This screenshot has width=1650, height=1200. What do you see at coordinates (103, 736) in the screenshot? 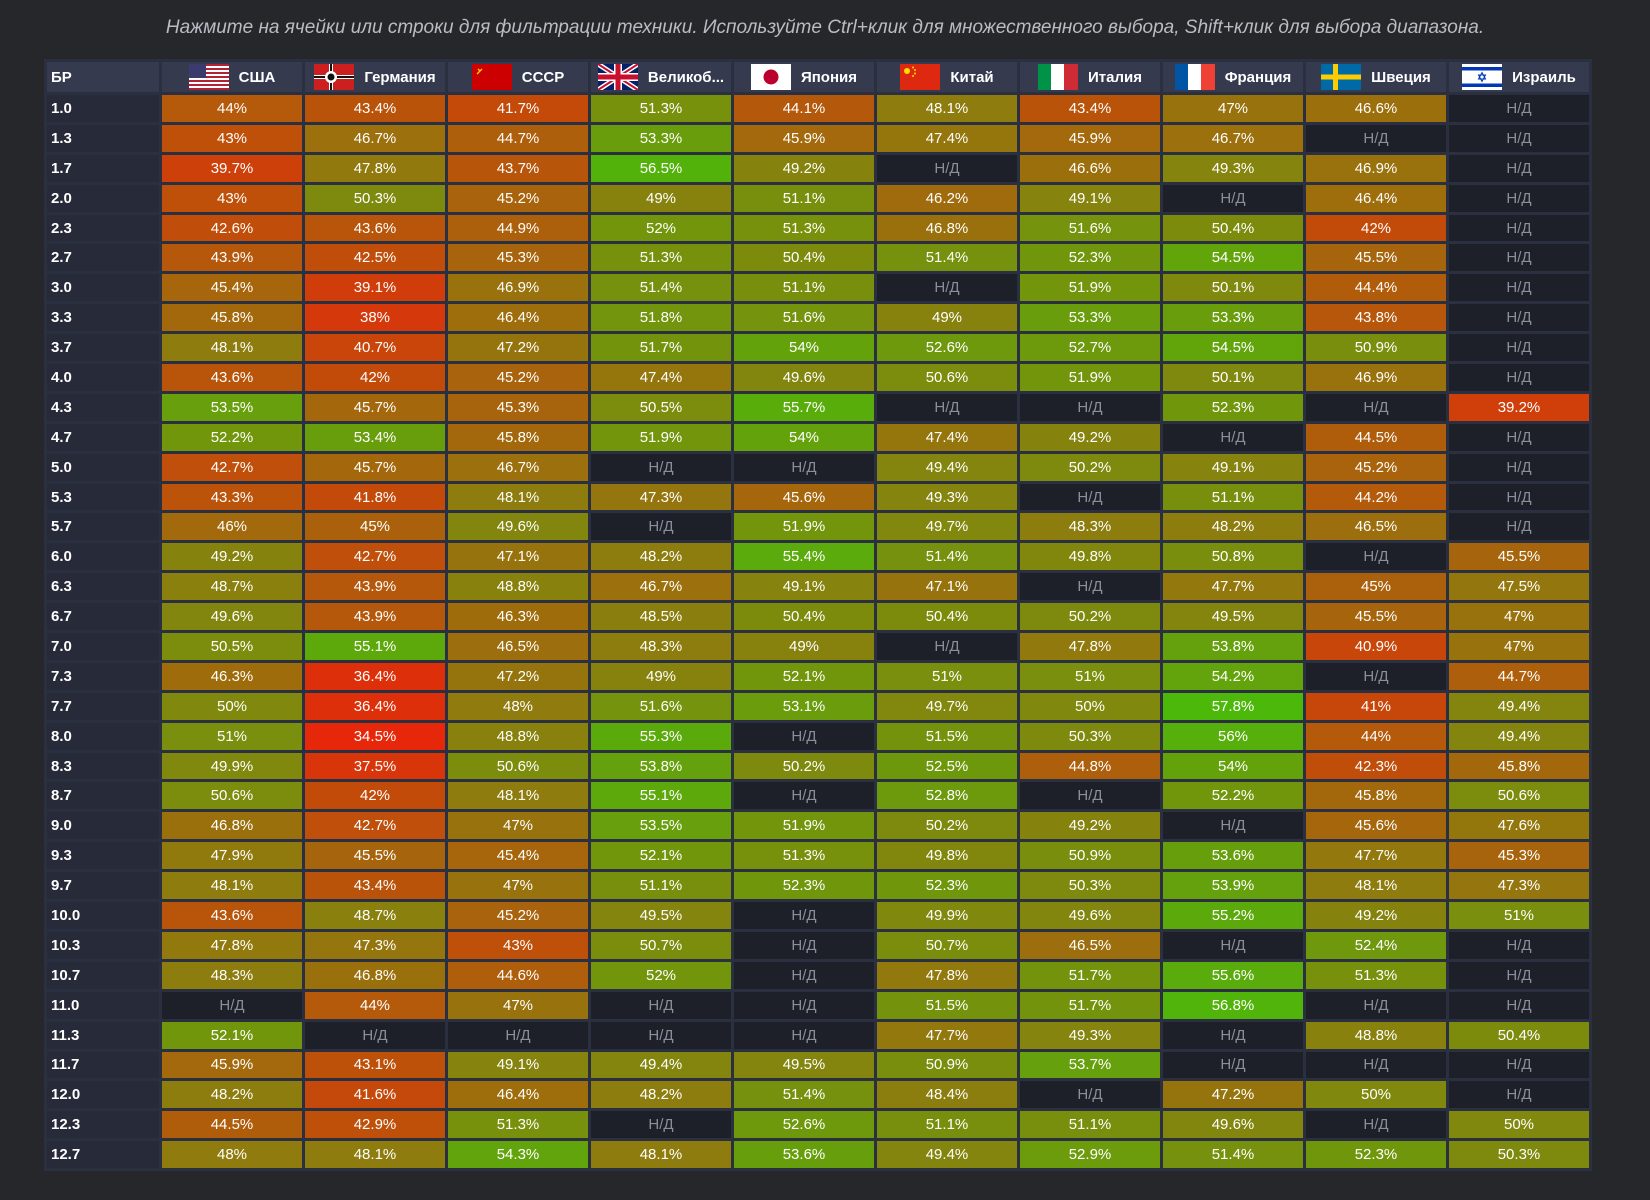
I see `br-row-label: 8.0` at bounding box center [103, 736].